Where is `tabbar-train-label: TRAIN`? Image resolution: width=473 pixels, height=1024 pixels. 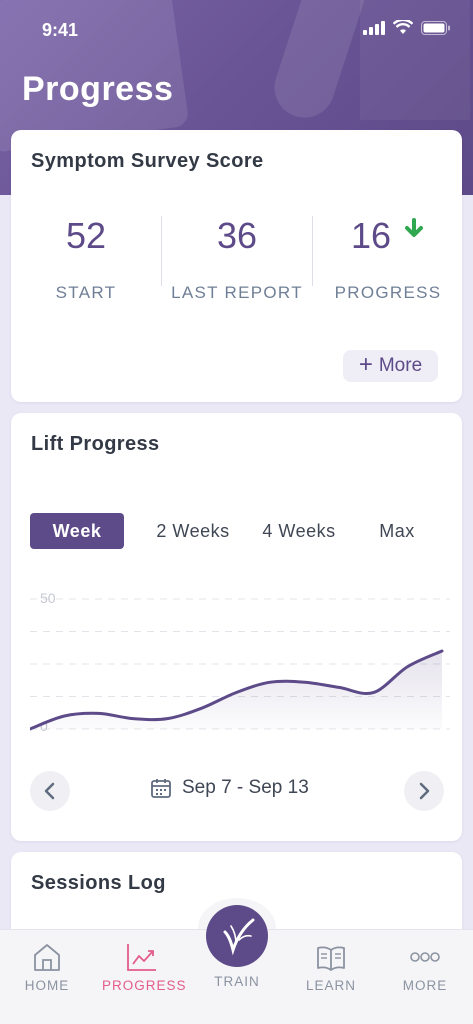 tabbar-train-label: TRAIN is located at coordinates (237, 981).